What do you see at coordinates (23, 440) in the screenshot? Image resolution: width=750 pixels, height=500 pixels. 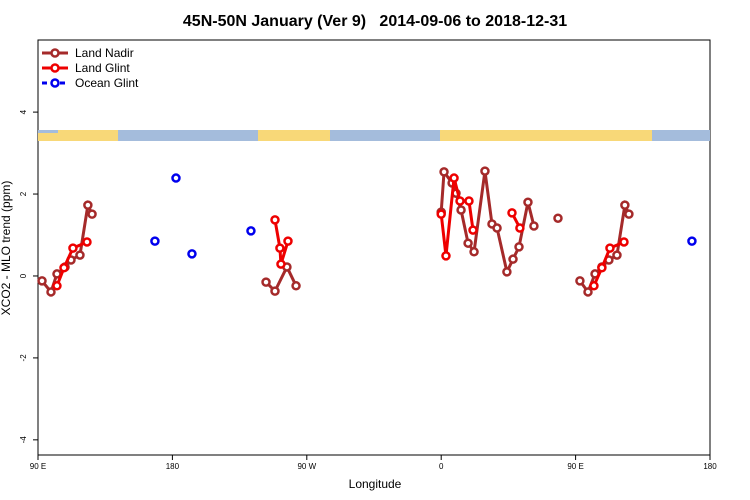 I see `y-tick-label: -4` at bounding box center [23, 440].